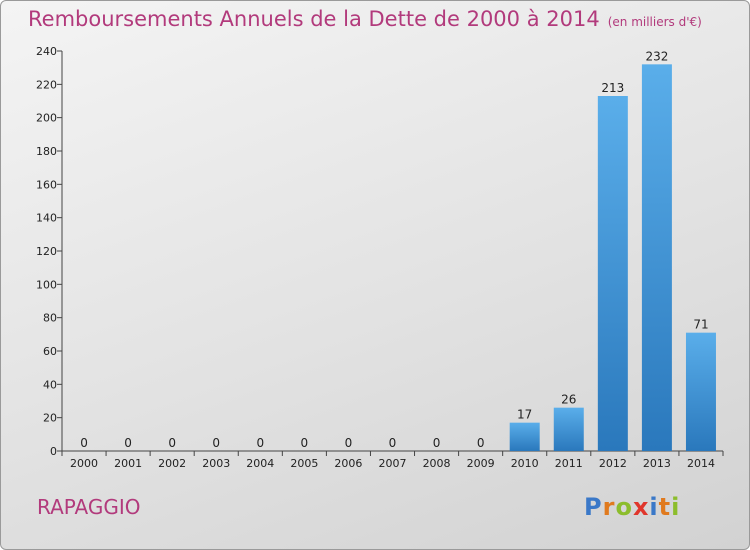  Describe the element at coordinates (128, 463) in the screenshot. I see `x-tick-label: 2001` at that location.